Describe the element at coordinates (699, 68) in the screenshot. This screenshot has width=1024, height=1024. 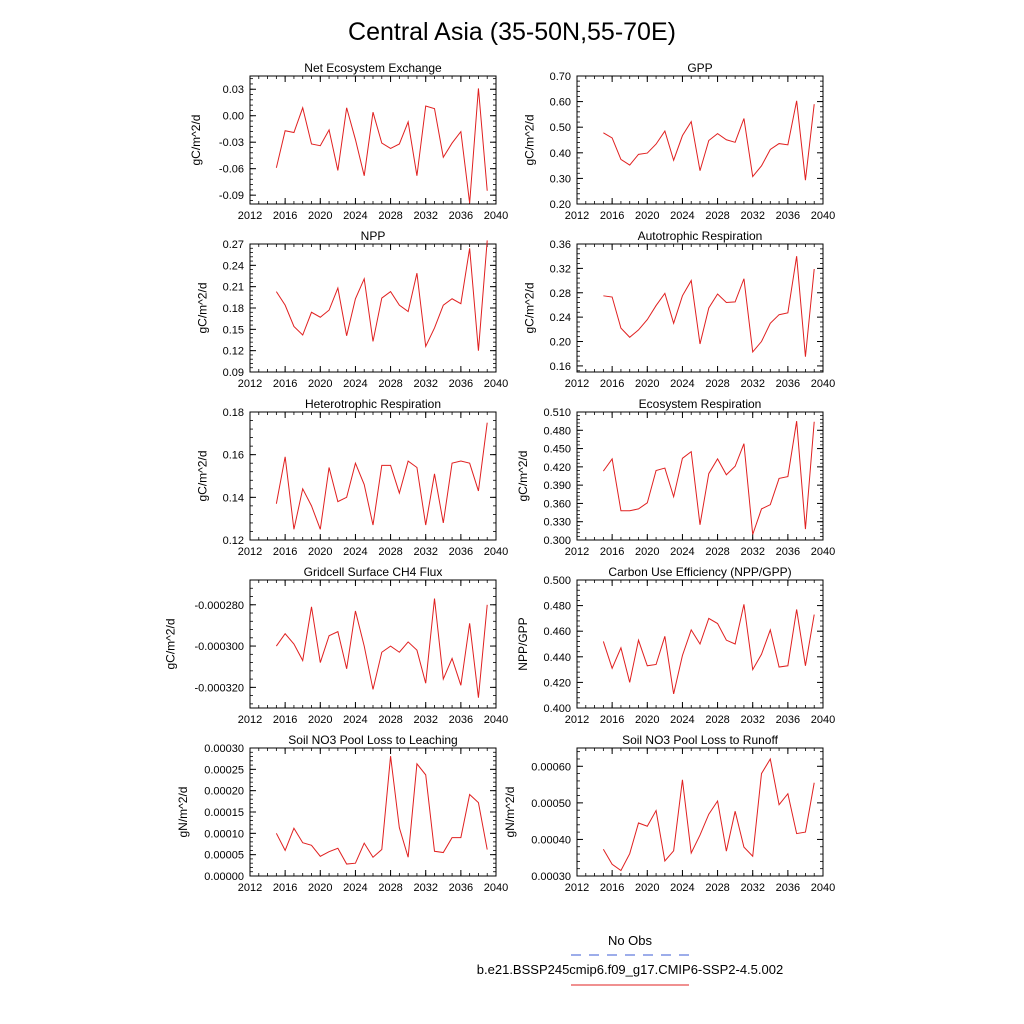
I see `panel-title: GPP` at that location.